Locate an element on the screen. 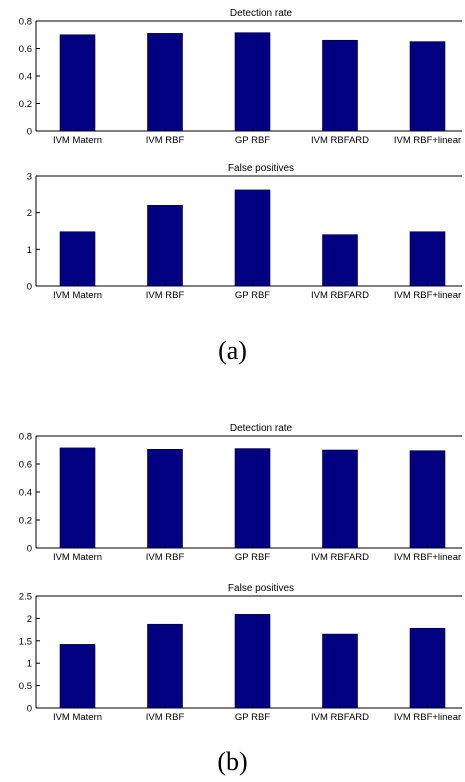 The width and height of the screenshot is (465, 782). y-tick-label: 1.5 is located at coordinates (25, 641).